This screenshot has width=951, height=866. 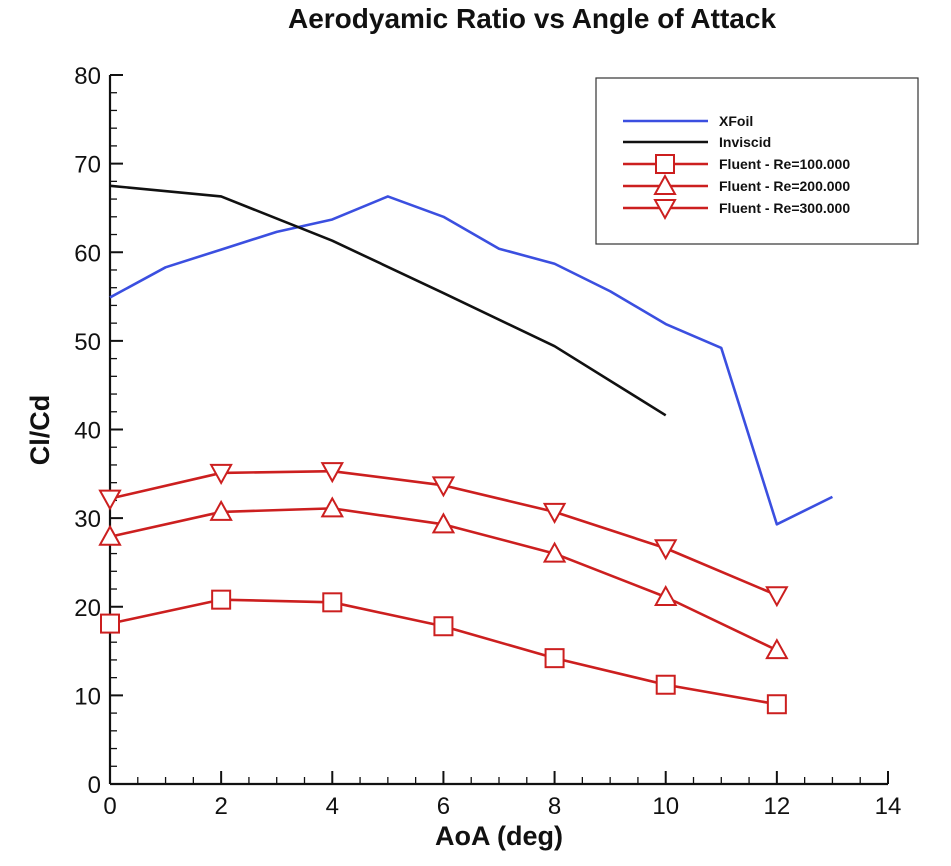 What do you see at coordinates (784, 164) in the screenshot?
I see `legend-label: Fluent - Re=100.000` at bounding box center [784, 164].